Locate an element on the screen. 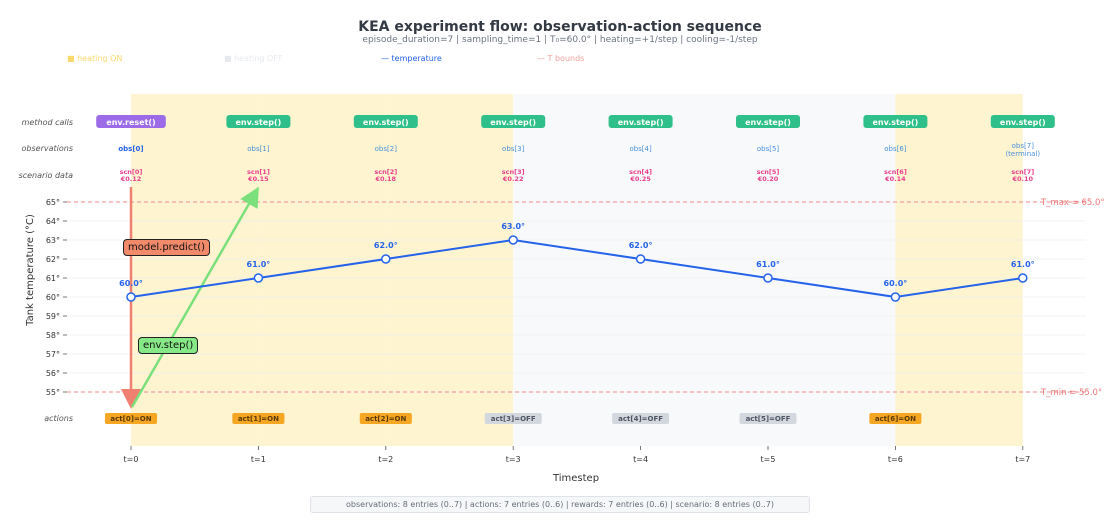 The width and height of the screenshot is (1120, 520). env-step-callout: env.step() is located at coordinates (168, 345).